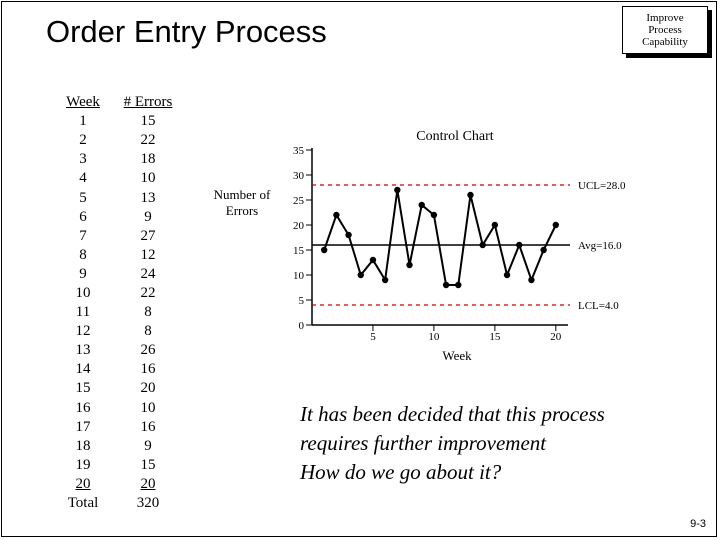  What do you see at coordinates (302, 301) in the screenshot?
I see `y-tick-label: 5` at bounding box center [302, 301].